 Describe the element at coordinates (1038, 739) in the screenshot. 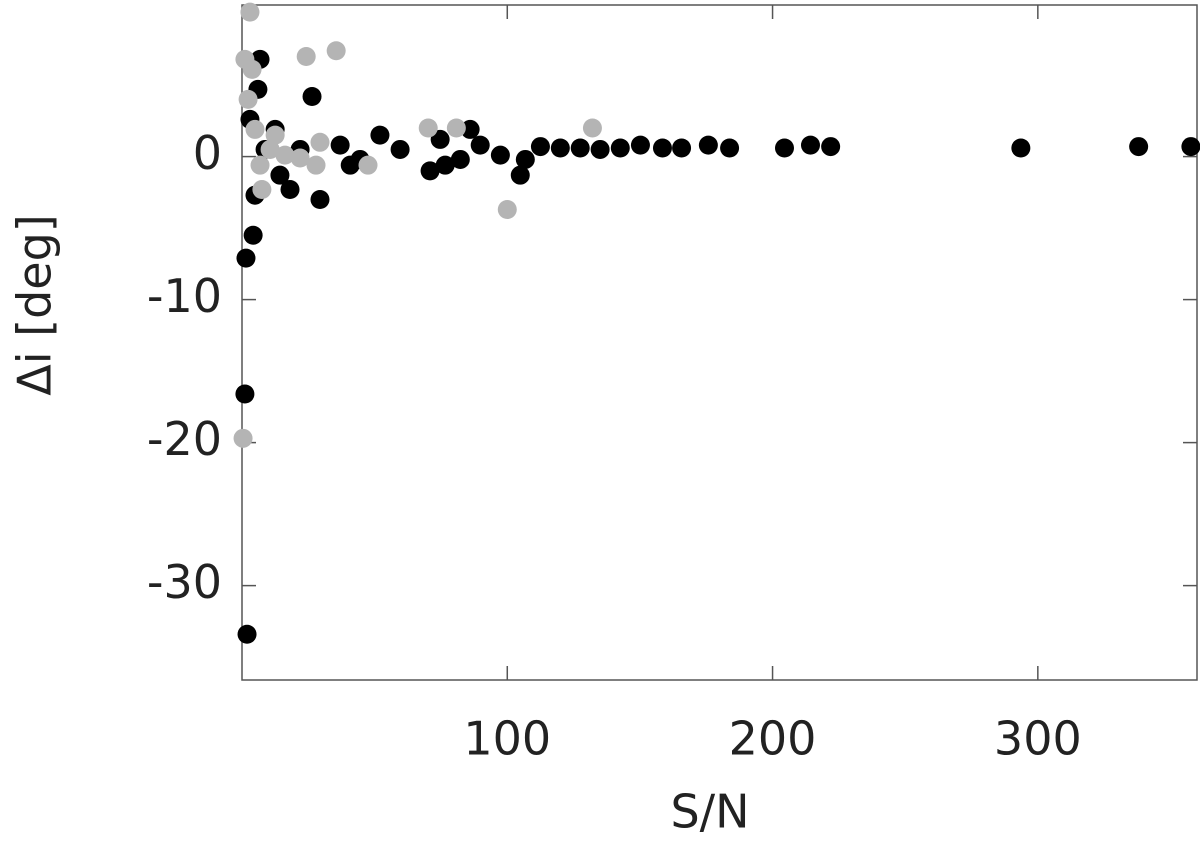

I see `x-tick-label: 300` at that location.